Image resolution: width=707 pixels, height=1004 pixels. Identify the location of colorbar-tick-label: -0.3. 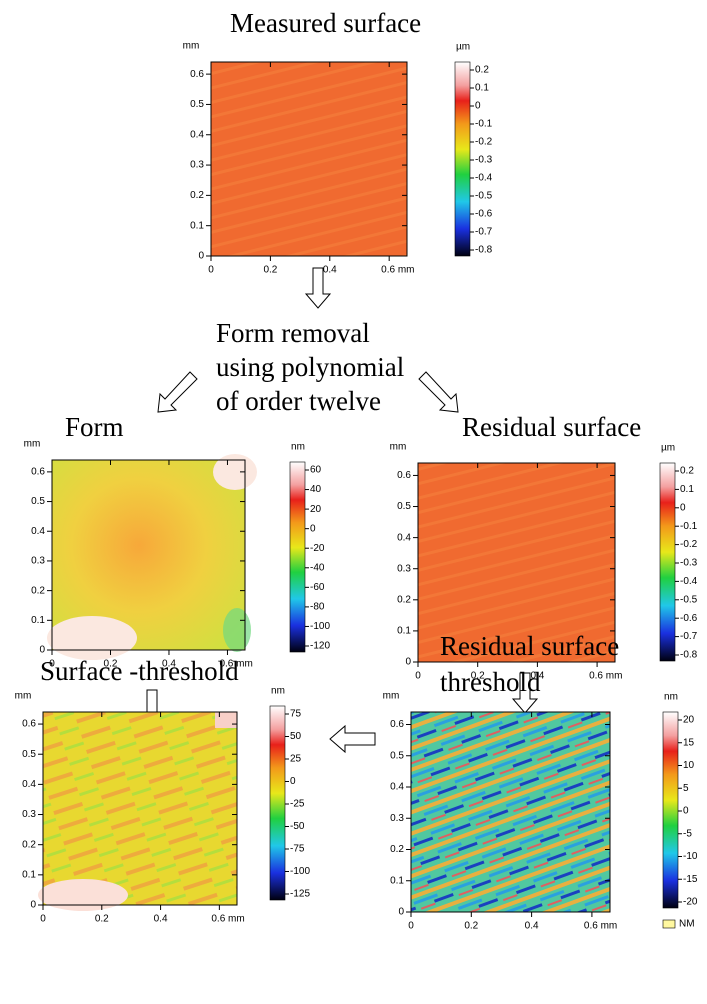
(689, 563).